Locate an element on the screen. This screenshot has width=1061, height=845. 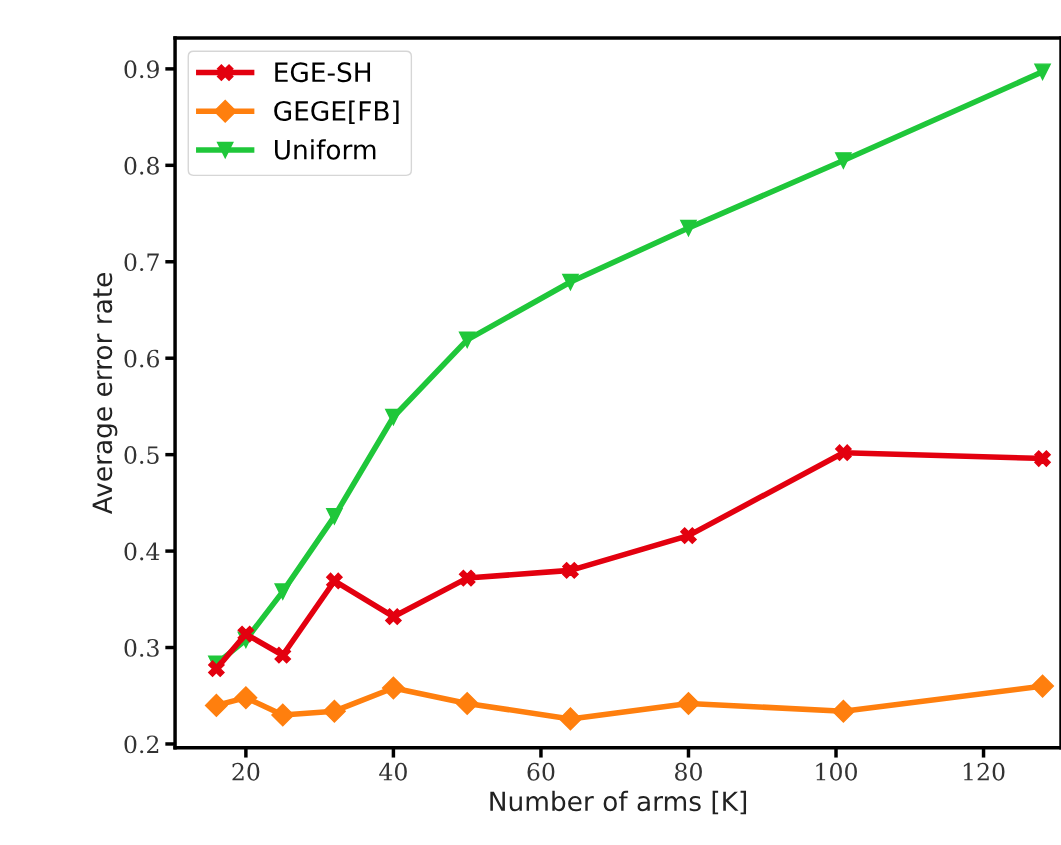
x-tick-label: 100 is located at coordinates (836, 771).